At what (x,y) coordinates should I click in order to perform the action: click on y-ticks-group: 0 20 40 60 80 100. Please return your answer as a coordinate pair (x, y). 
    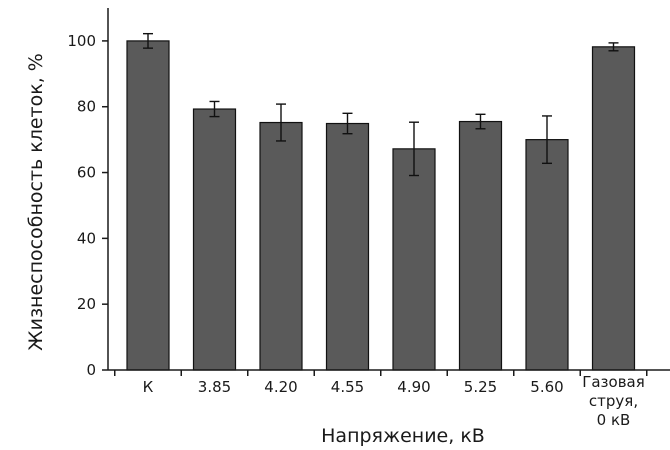
    Looking at the image, I should click on (87, 205).